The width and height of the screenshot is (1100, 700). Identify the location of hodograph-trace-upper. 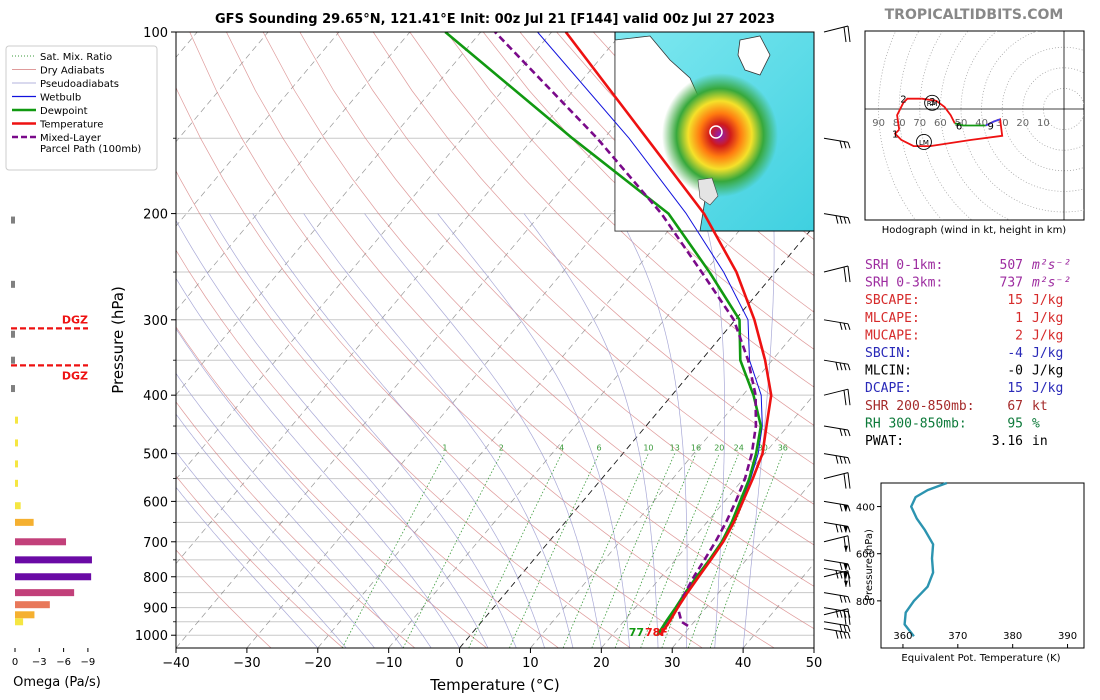
(993, 122).